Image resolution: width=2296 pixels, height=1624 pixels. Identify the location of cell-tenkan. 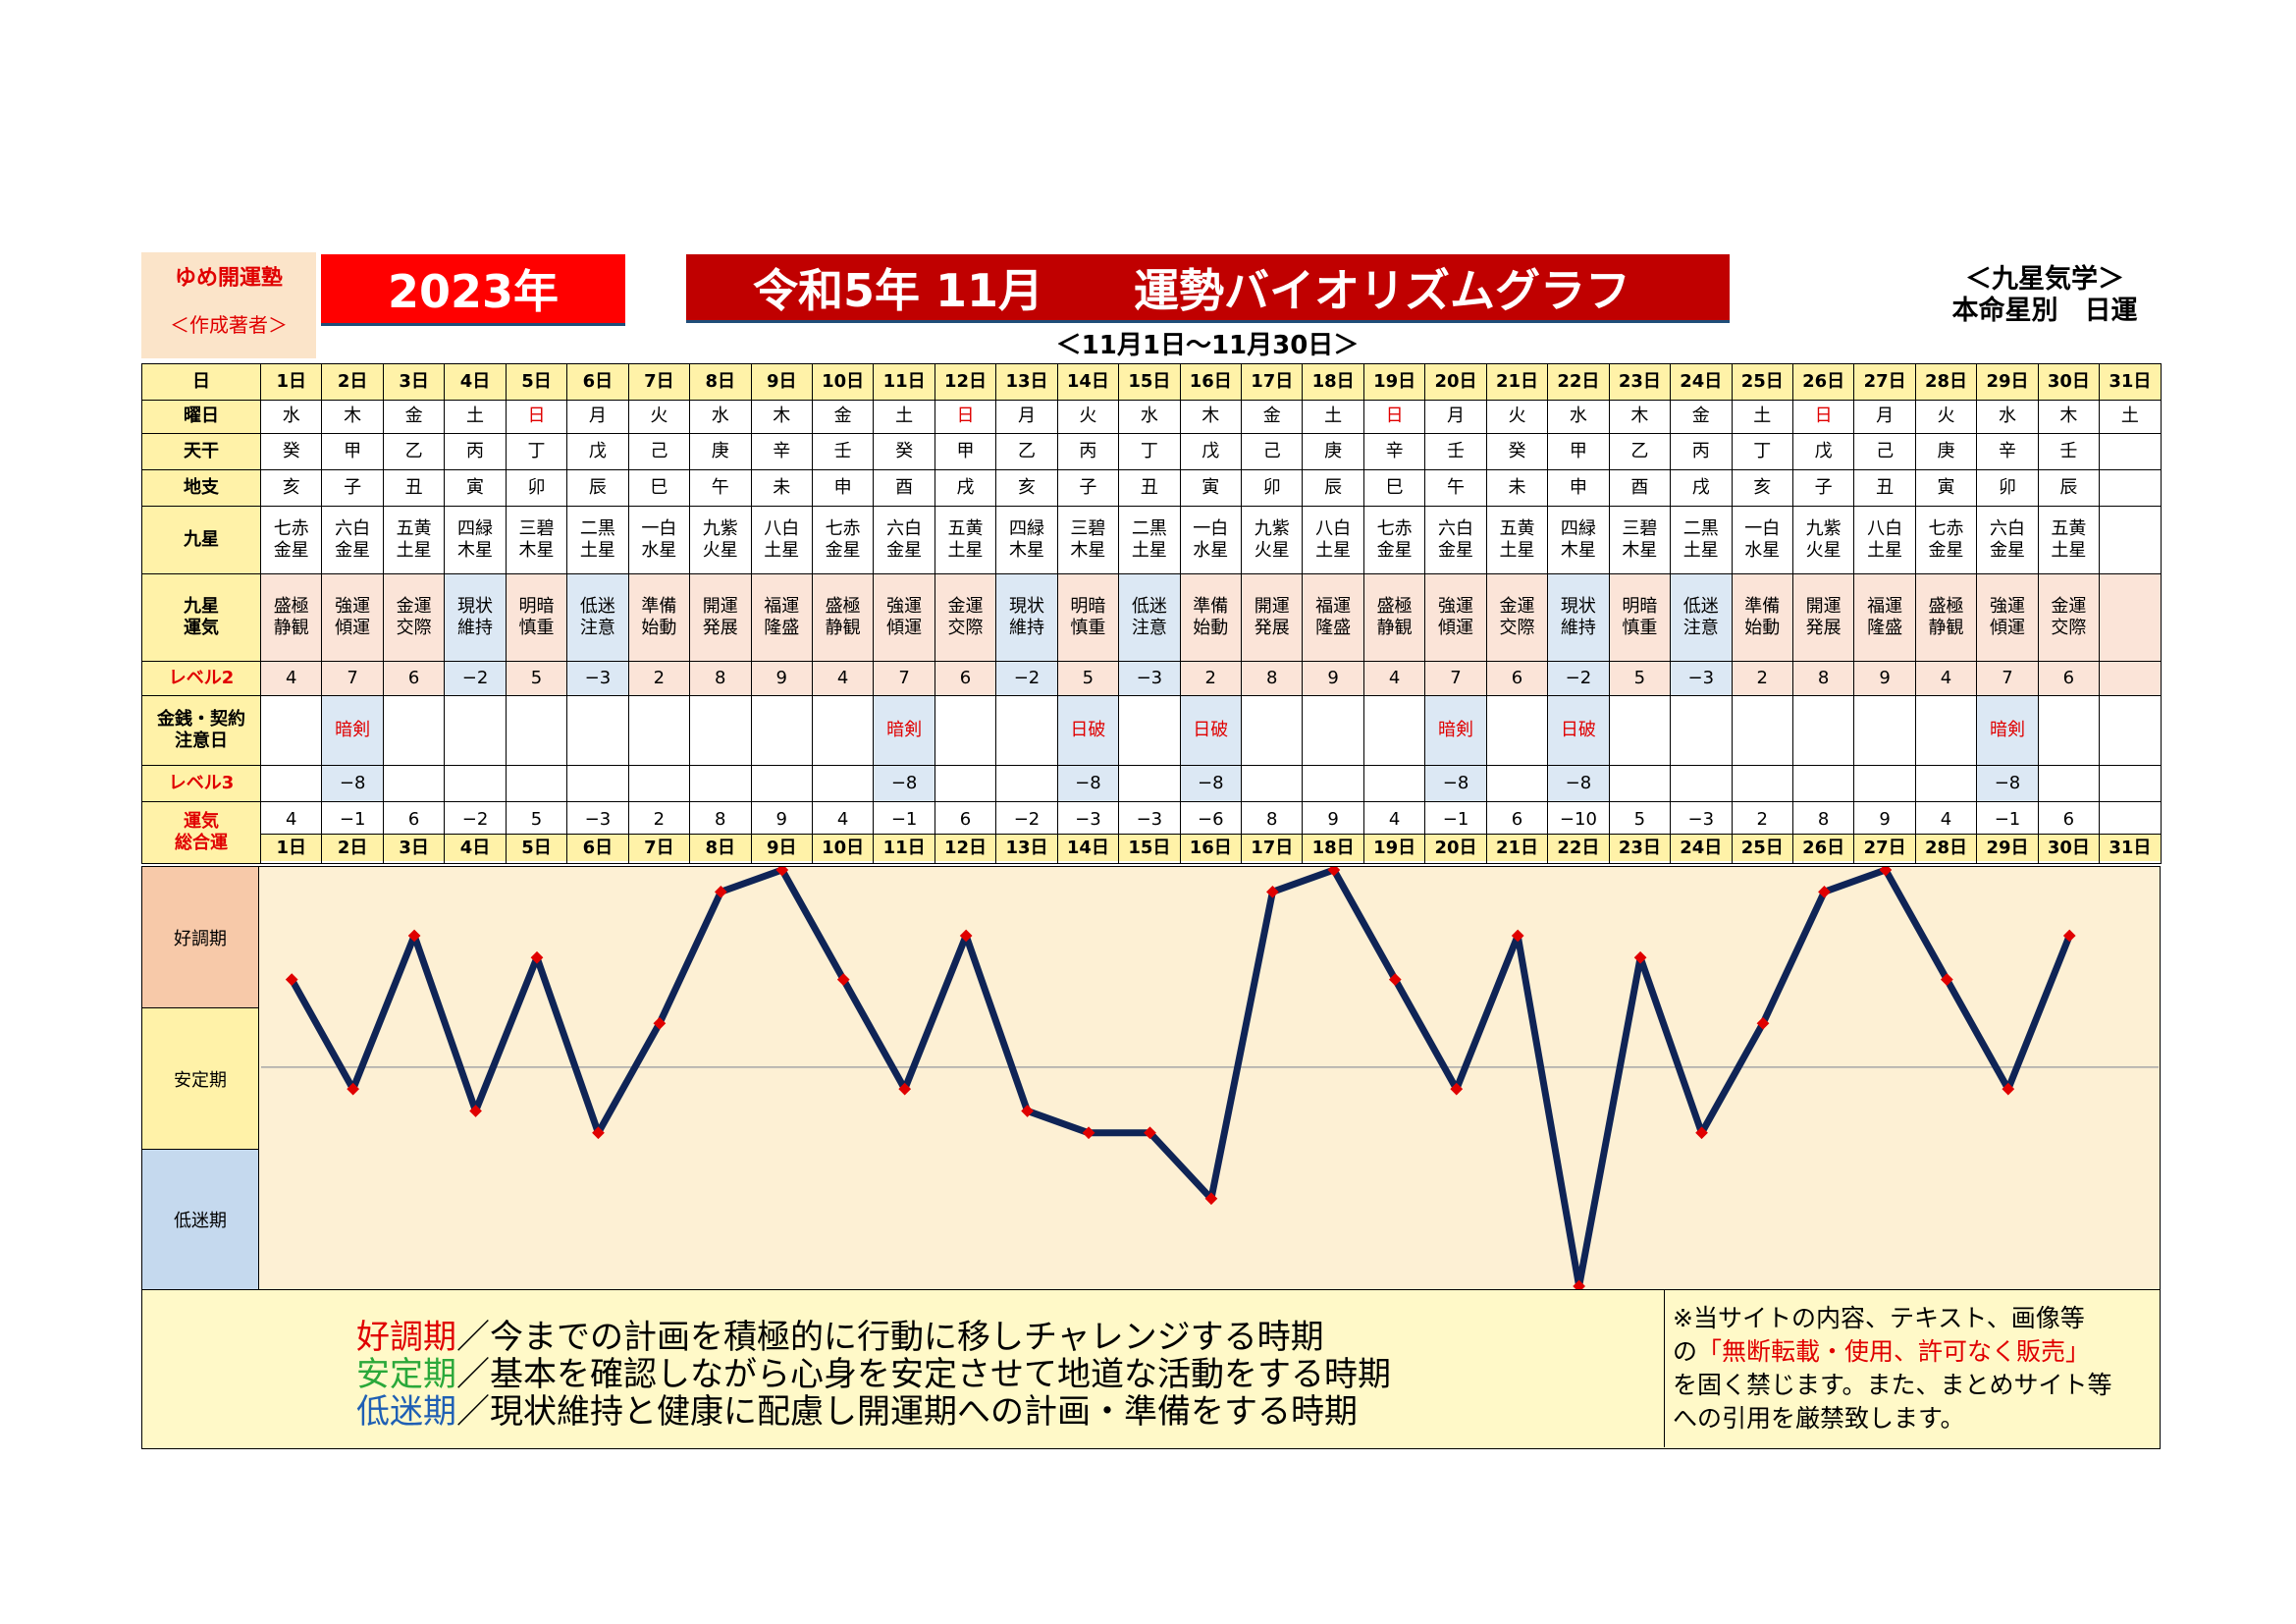
(2130, 452).